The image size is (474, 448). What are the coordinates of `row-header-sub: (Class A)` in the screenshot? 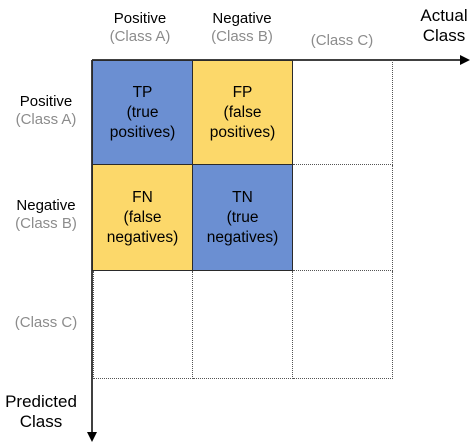 It's located at (46, 119).